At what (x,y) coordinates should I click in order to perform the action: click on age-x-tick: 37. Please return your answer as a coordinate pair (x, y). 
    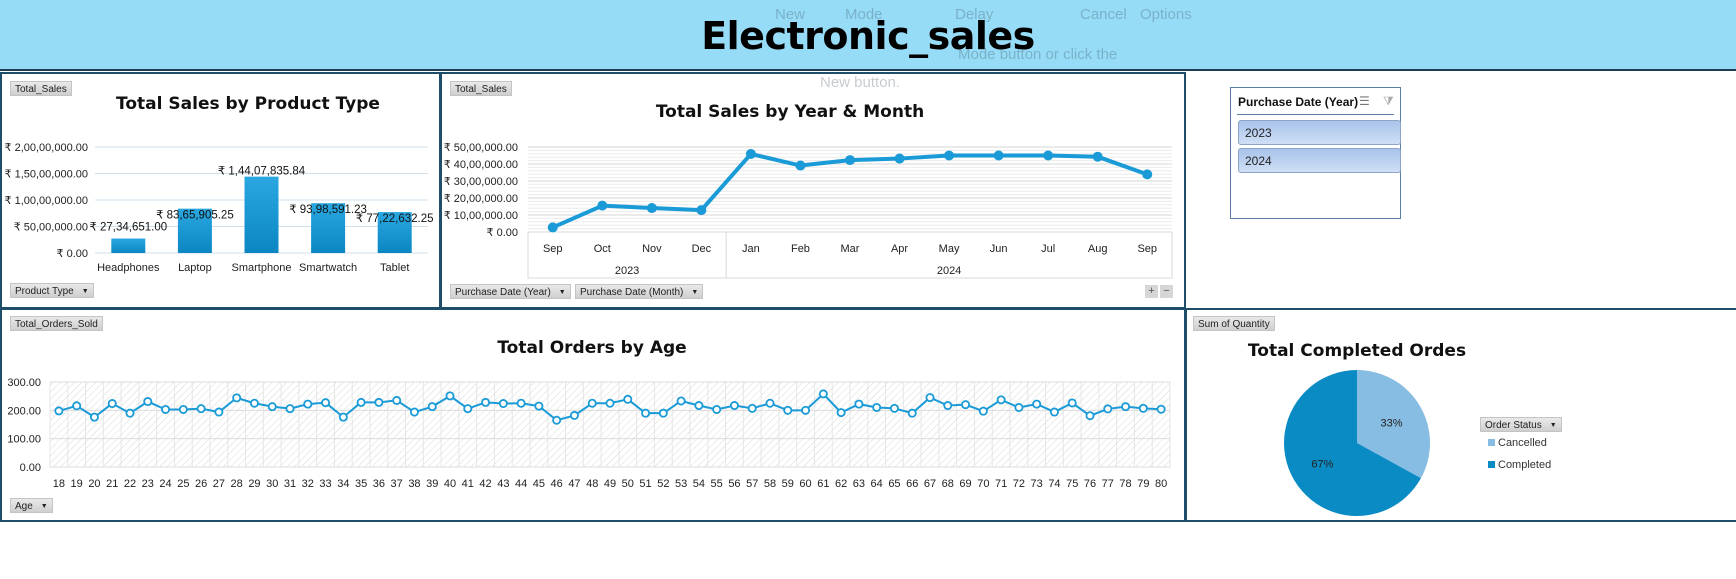
    Looking at the image, I should click on (397, 484).